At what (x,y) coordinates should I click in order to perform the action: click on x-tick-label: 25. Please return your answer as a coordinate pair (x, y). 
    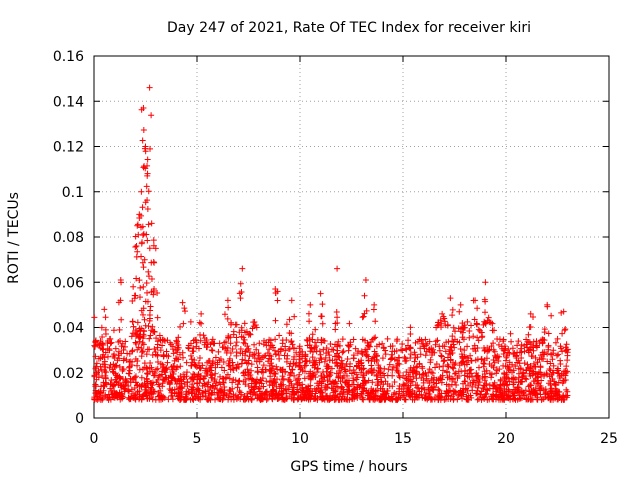
    Looking at the image, I should click on (609, 439).